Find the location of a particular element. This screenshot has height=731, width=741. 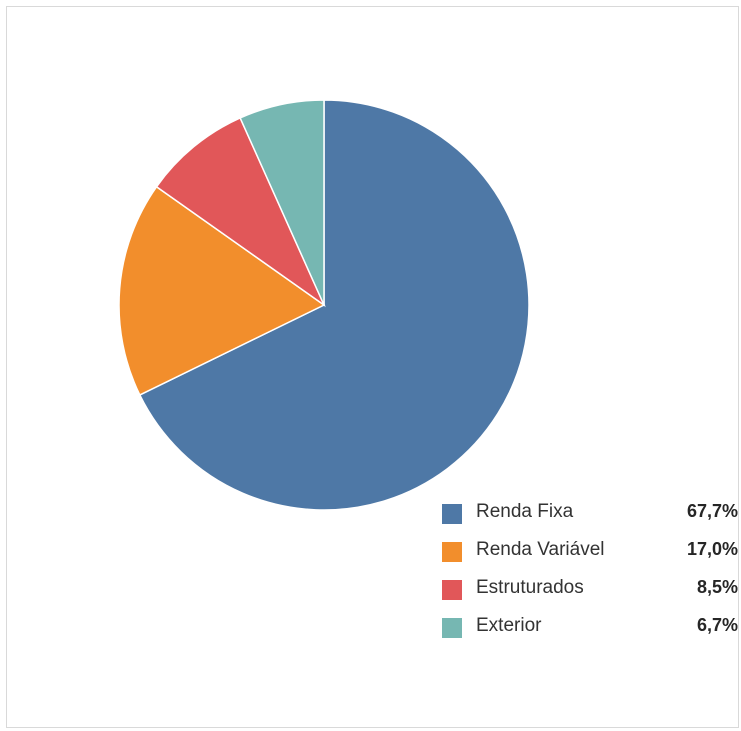

pie-slice-renda-variavel is located at coordinates (222, 290).